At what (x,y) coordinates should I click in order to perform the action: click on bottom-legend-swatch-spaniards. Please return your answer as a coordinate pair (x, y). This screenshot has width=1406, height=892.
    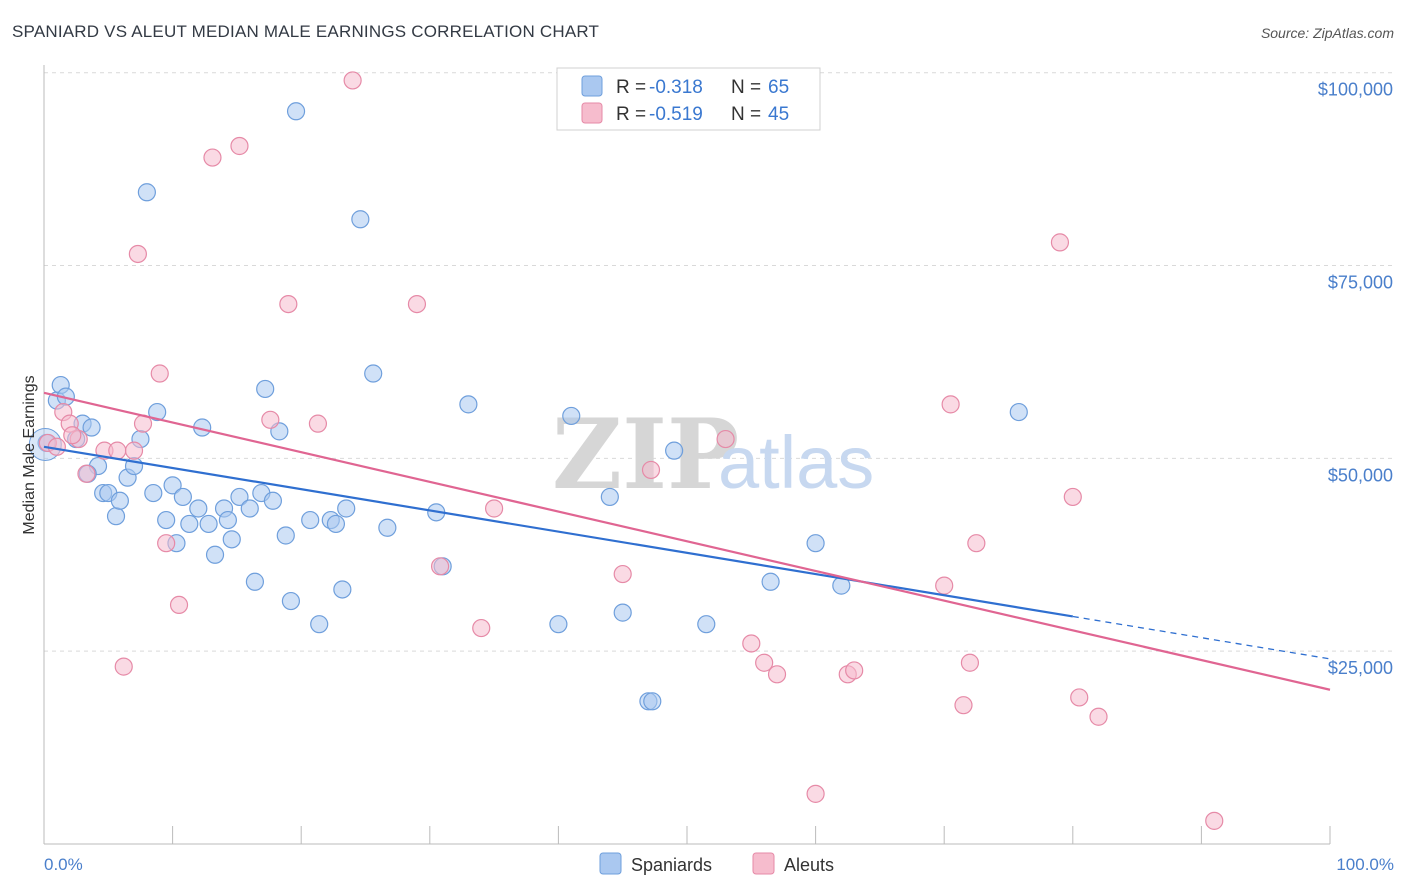
    Looking at the image, I should click on (610, 863).